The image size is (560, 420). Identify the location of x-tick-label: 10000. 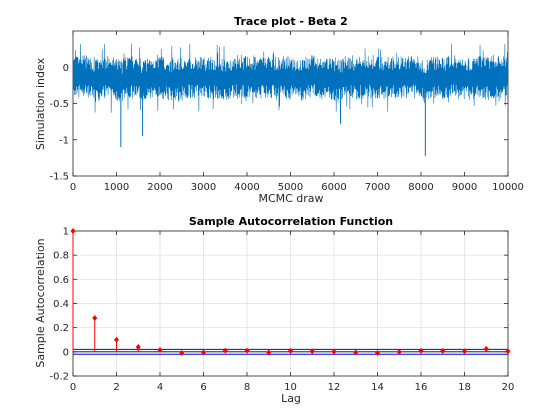
(508, 187).